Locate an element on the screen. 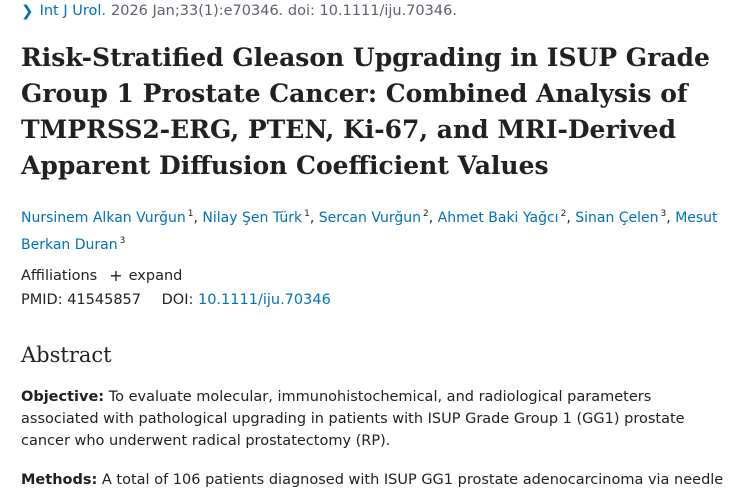 Image resolution: width=750 pixels, height=500 pixels. abstract-heading: Abstract is located at coordinates (66, 355).